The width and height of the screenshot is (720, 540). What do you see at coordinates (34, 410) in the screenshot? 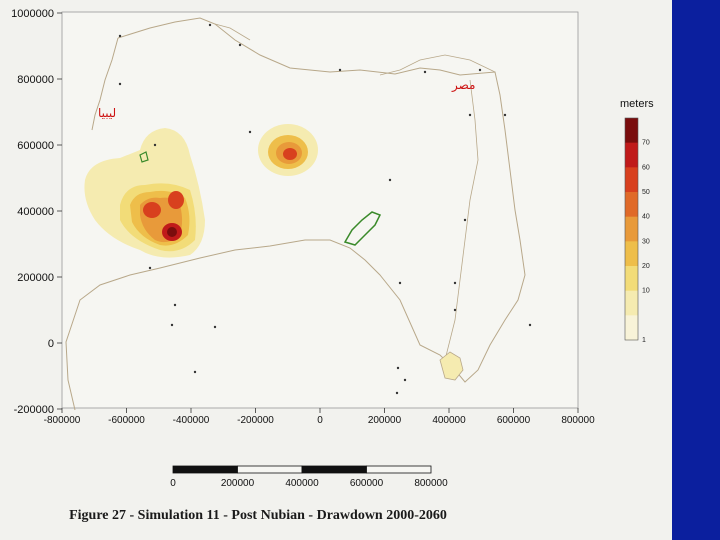
I see `y-tick-label: -200000` at bounding box center [34, 410].